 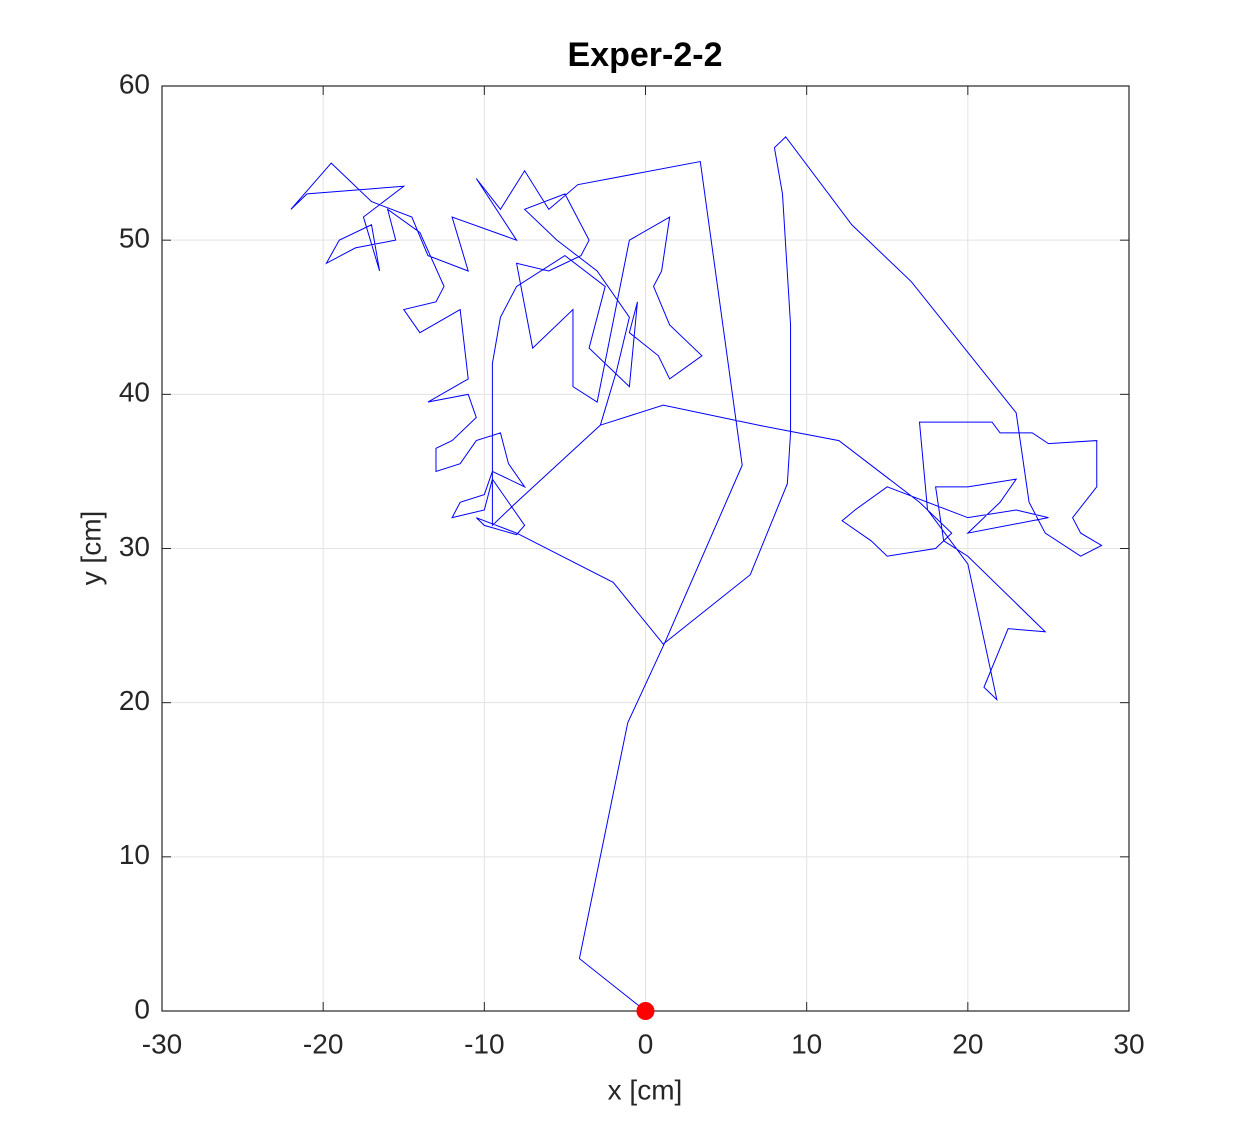 What do you see at coordinates (134, 238) in the screenshot?
I see `y-tick-label: 50` at bounding box center [134, 238].